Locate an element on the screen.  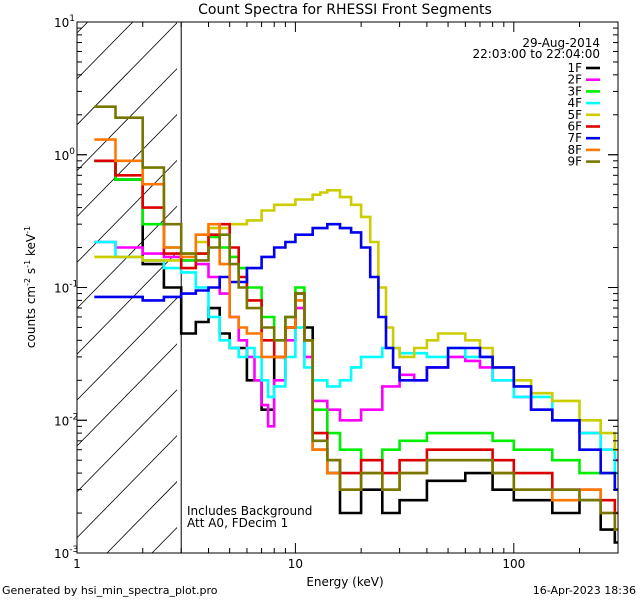
legend-label-6F: 6F is located at coordinates (574, 127).